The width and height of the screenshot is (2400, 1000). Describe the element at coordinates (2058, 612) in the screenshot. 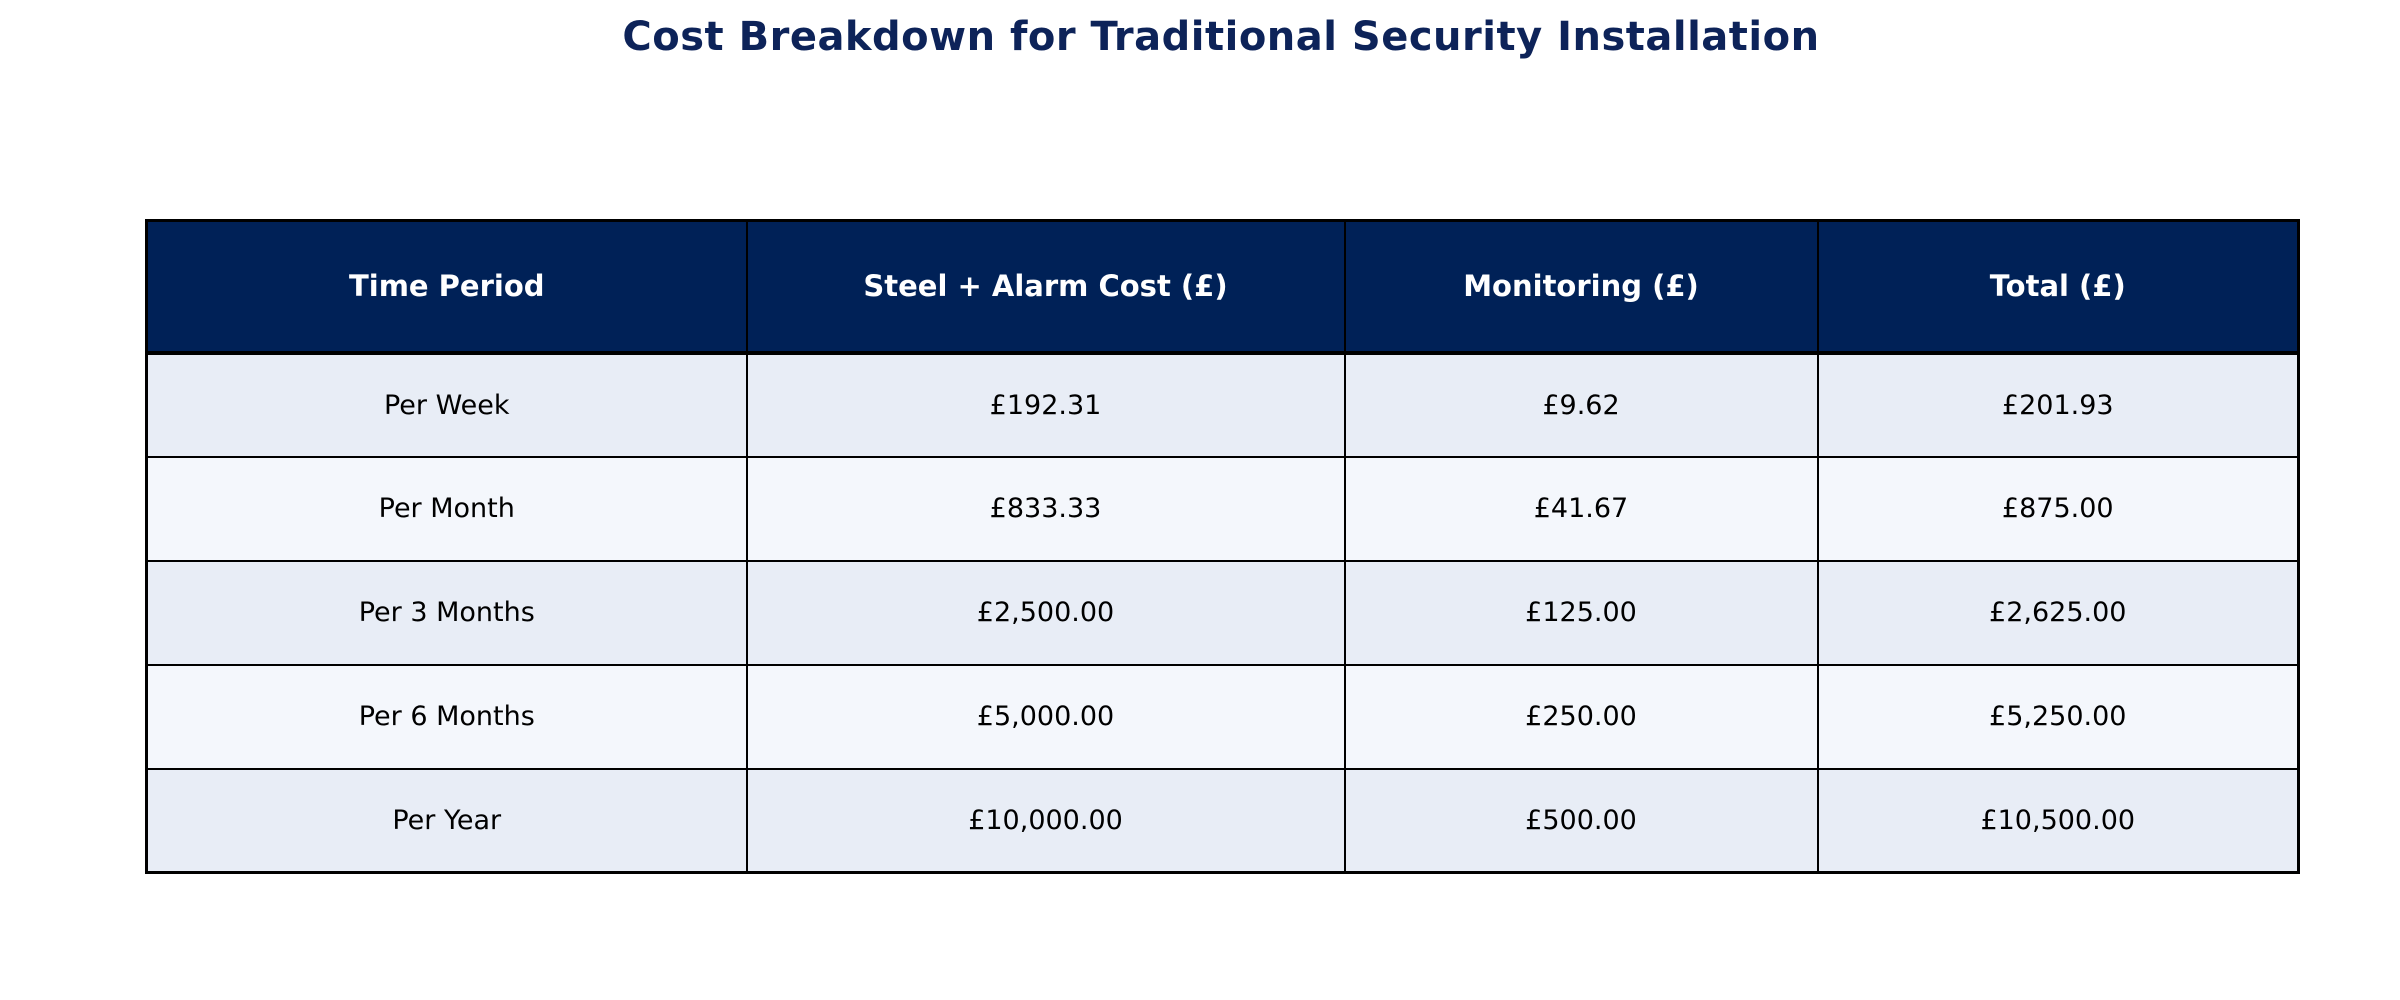

I see `value-cell: £2,625.00` at that location.